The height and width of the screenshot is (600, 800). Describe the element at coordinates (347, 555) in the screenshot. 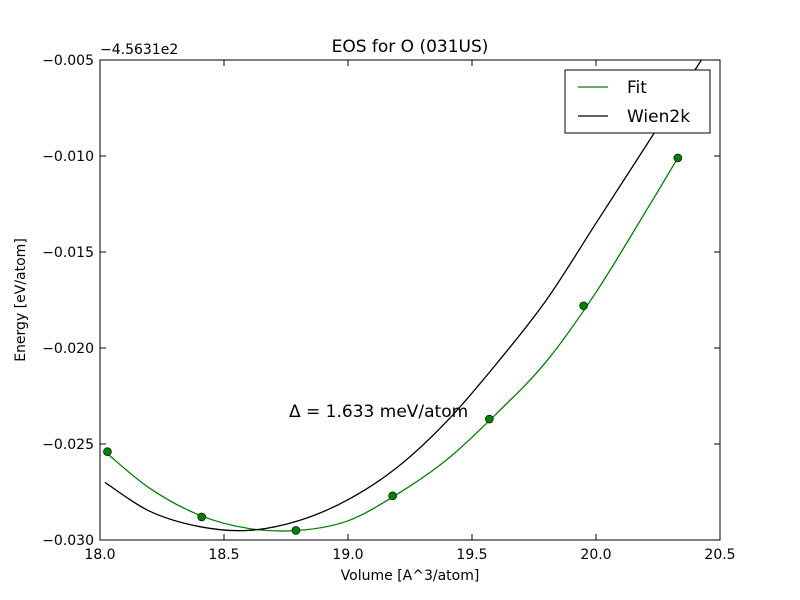

I see `x-tick-label-2: 19.0` at that location.